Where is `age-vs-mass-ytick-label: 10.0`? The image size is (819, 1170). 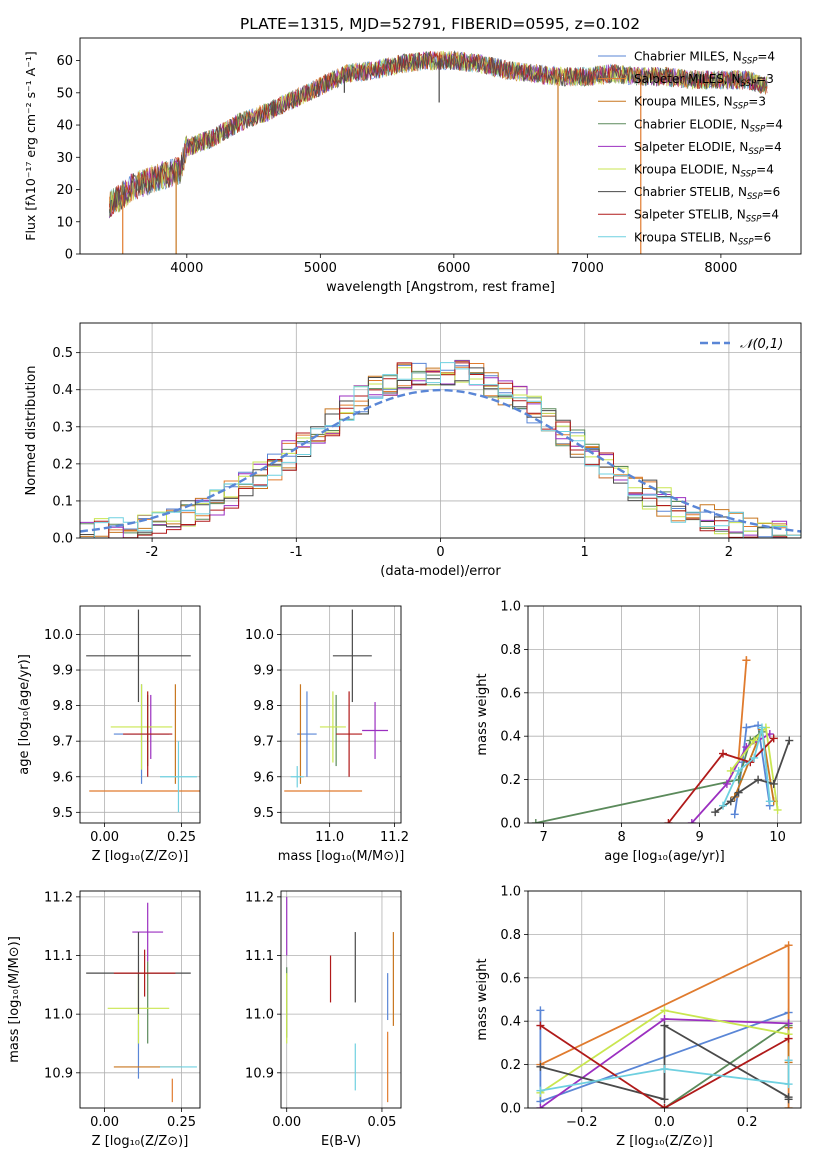 age-vs-mass-ytick-label: 10.0 is located at coordinates (259, 635).